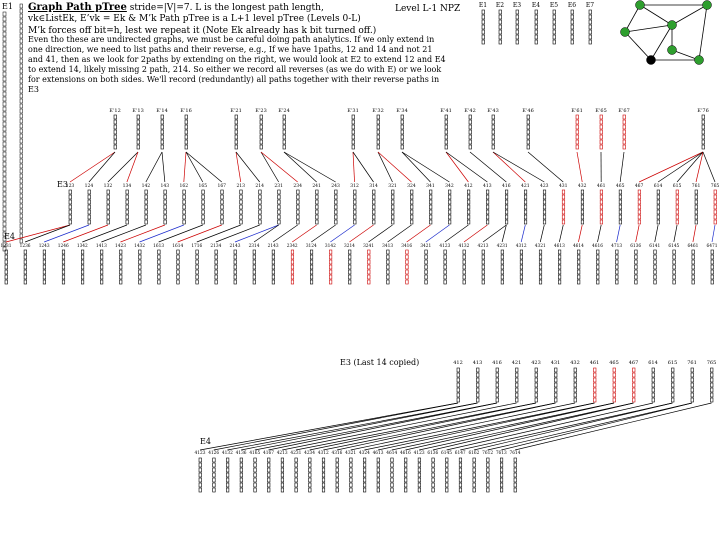 This screenshot has height=540, width=720. Describe the element at coordinates (335, 186) in the screenshot. I see `e3-entry-label: 243` at that location.